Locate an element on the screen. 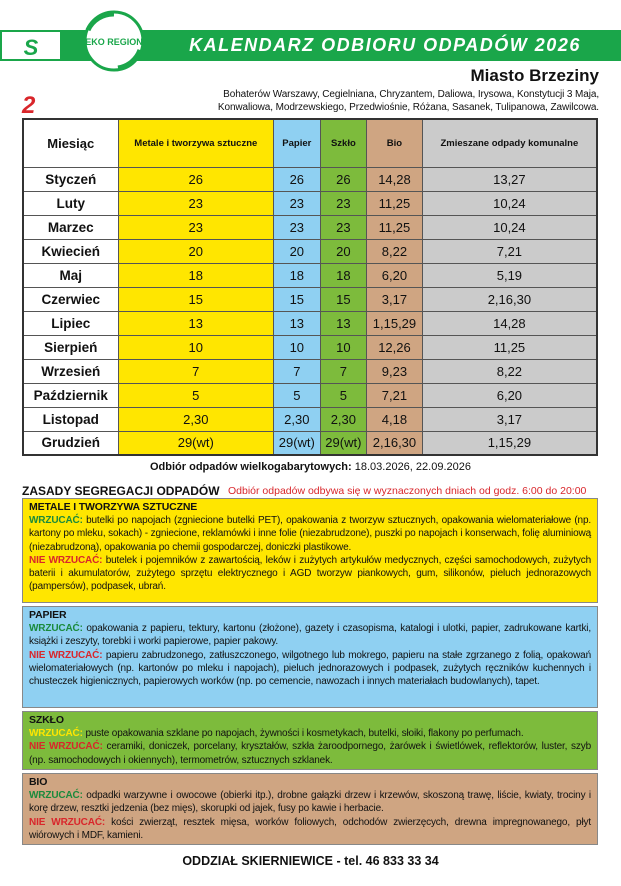  table-row: Sierpień 10 10 10 12,26 11,25 is located at coordinates (310, 347).